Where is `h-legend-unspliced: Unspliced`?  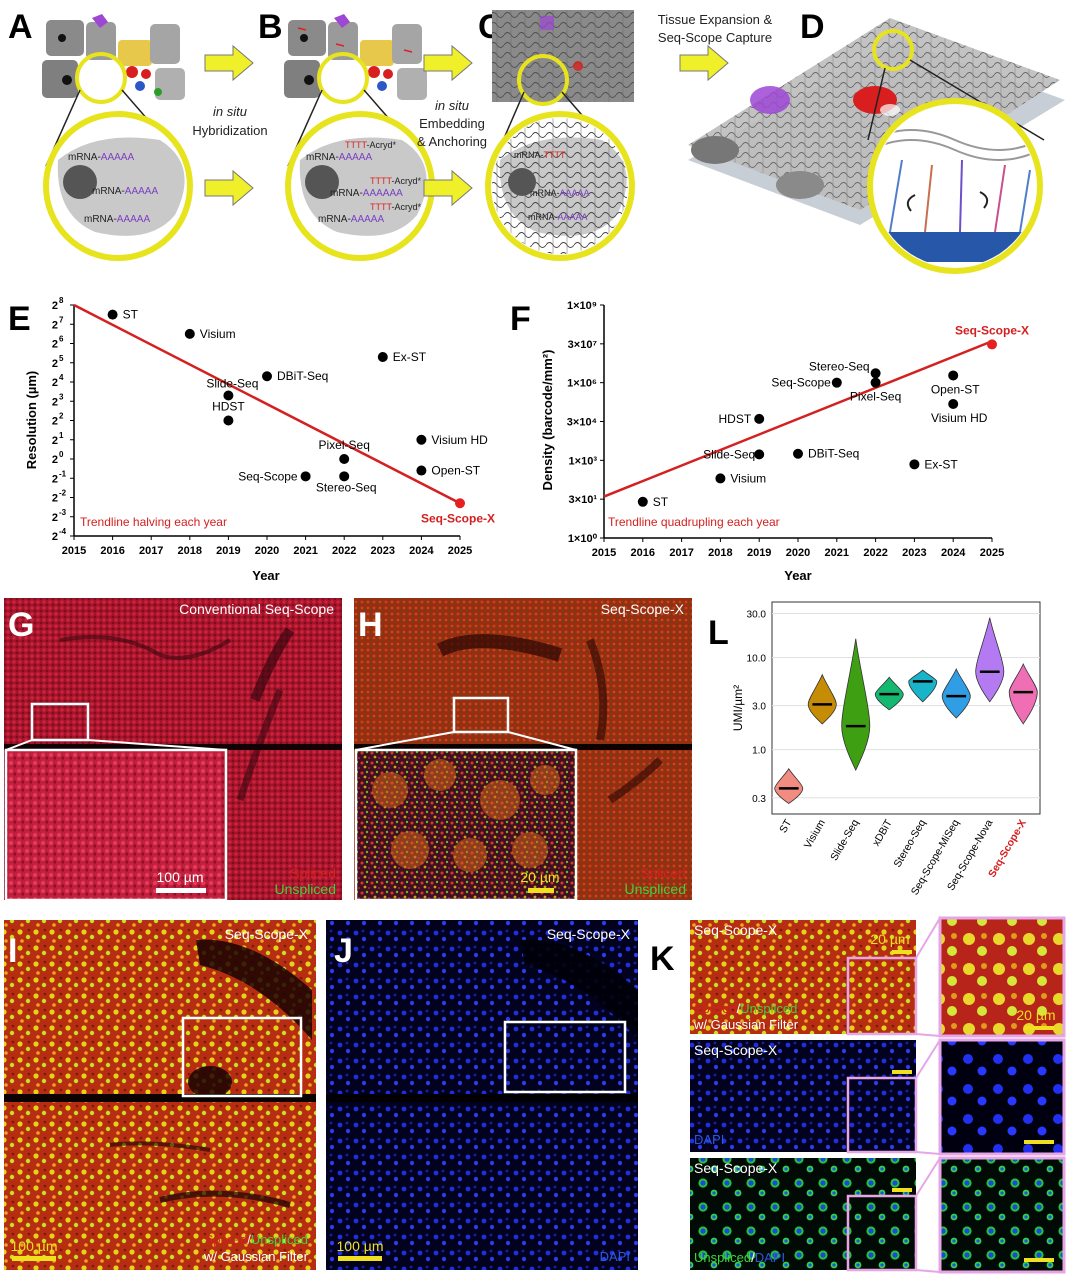
h-legend-unspliced: Unspliced is located at coordinates (655, 889).